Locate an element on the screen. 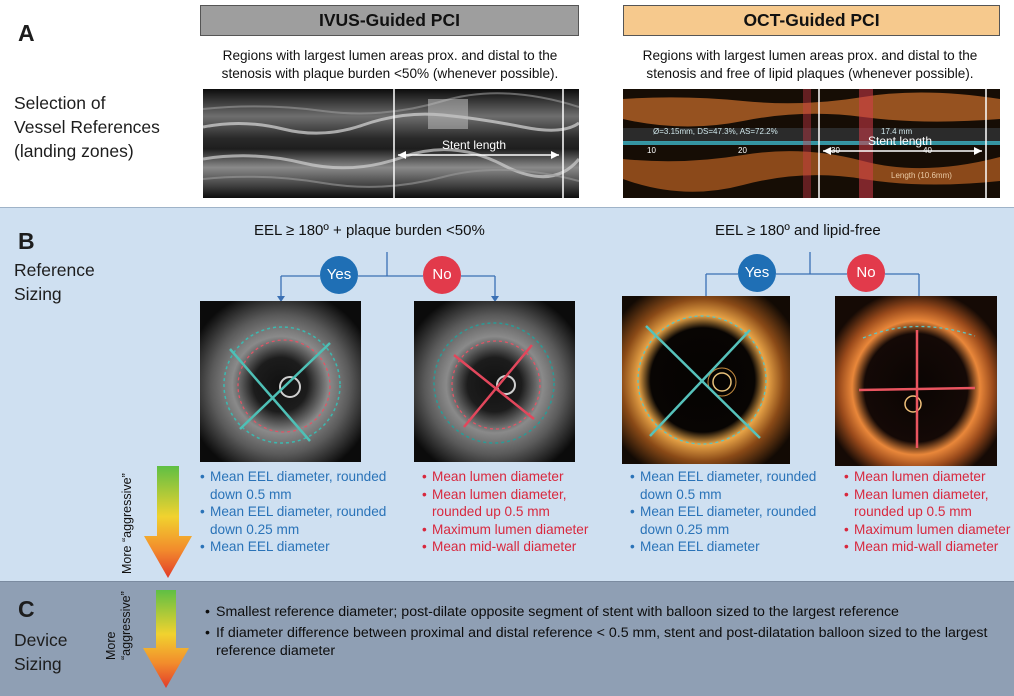 Image resolution: width=1014 pixels, height=696 pixels. label-line: “aggressive” is located at coordinates (126, 625).